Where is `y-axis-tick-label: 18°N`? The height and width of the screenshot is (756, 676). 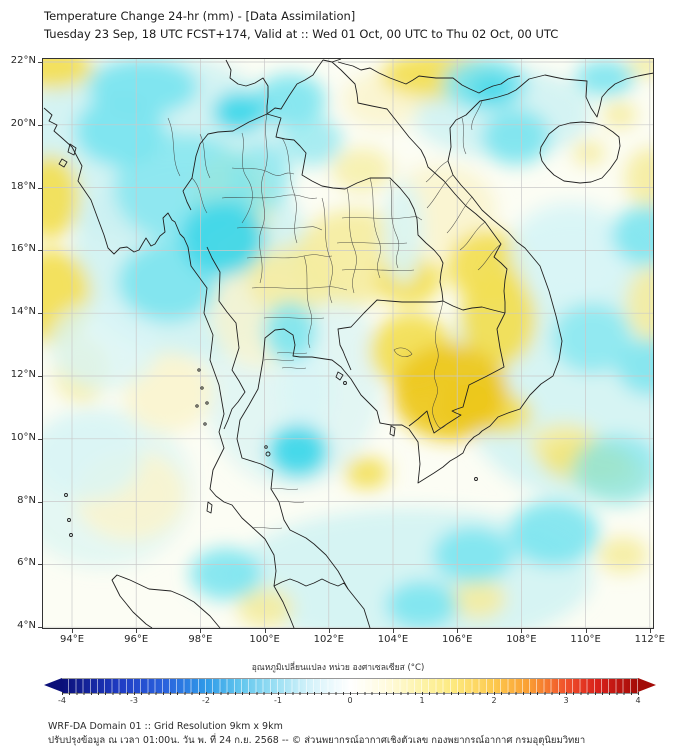
y-axis-tick-label: 18°N is located at coordinates (23, 186).